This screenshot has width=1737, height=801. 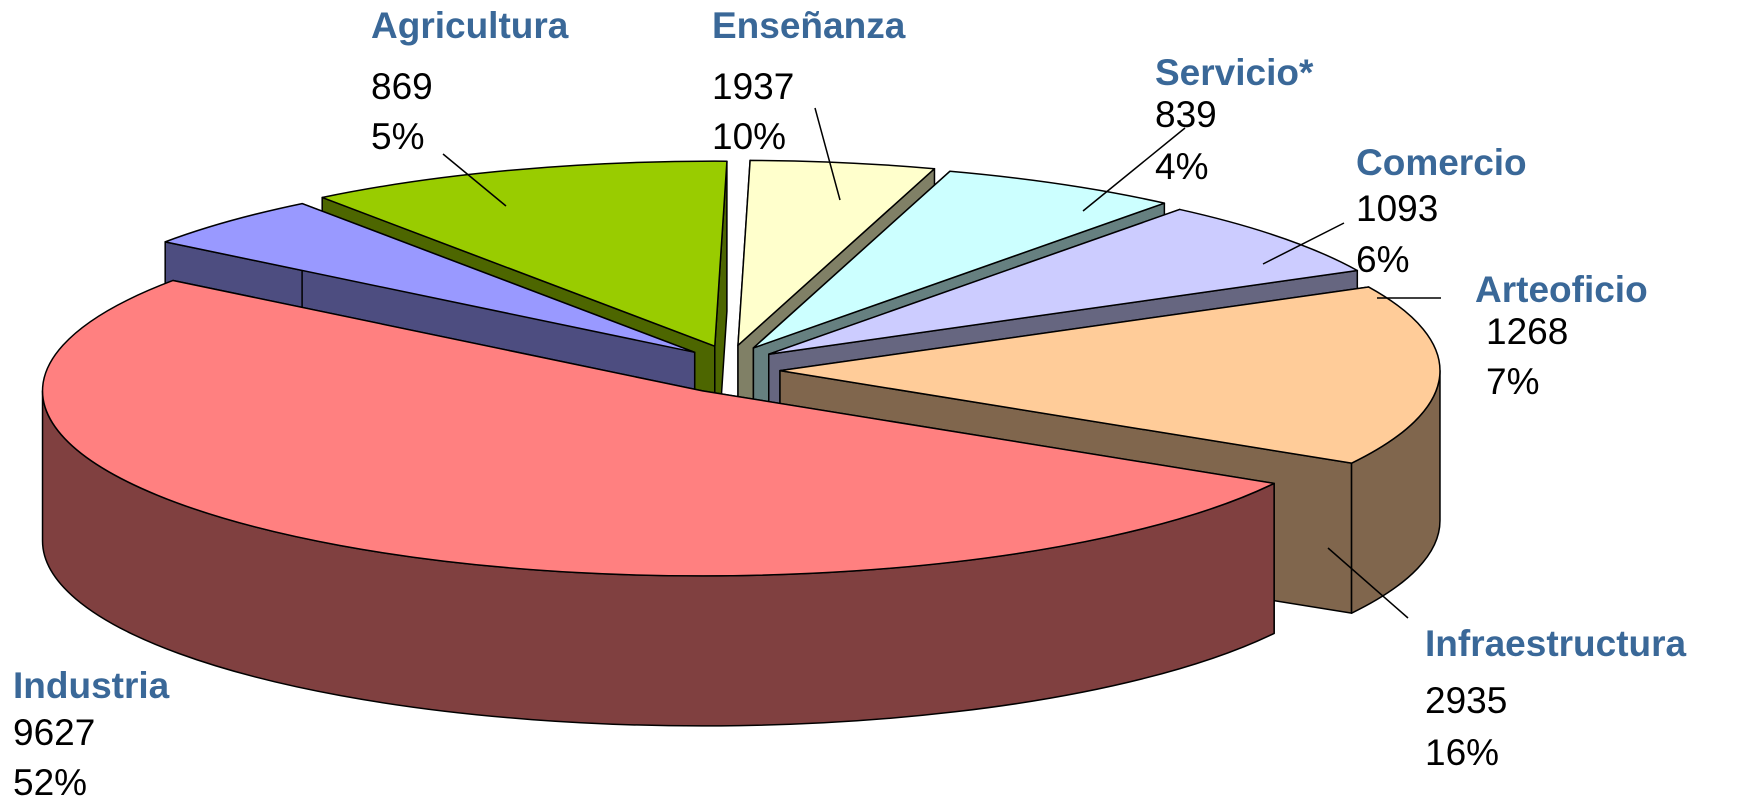 What do you see at coordinates (91, 685) in the screenshot?
I see `slice-name: Industria` at bounding box center [91, 685].